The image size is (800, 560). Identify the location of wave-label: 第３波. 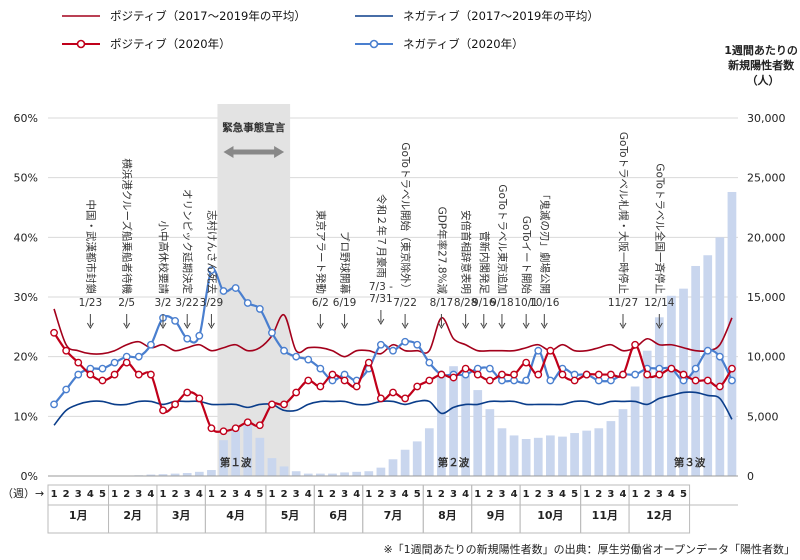
(690, 462).